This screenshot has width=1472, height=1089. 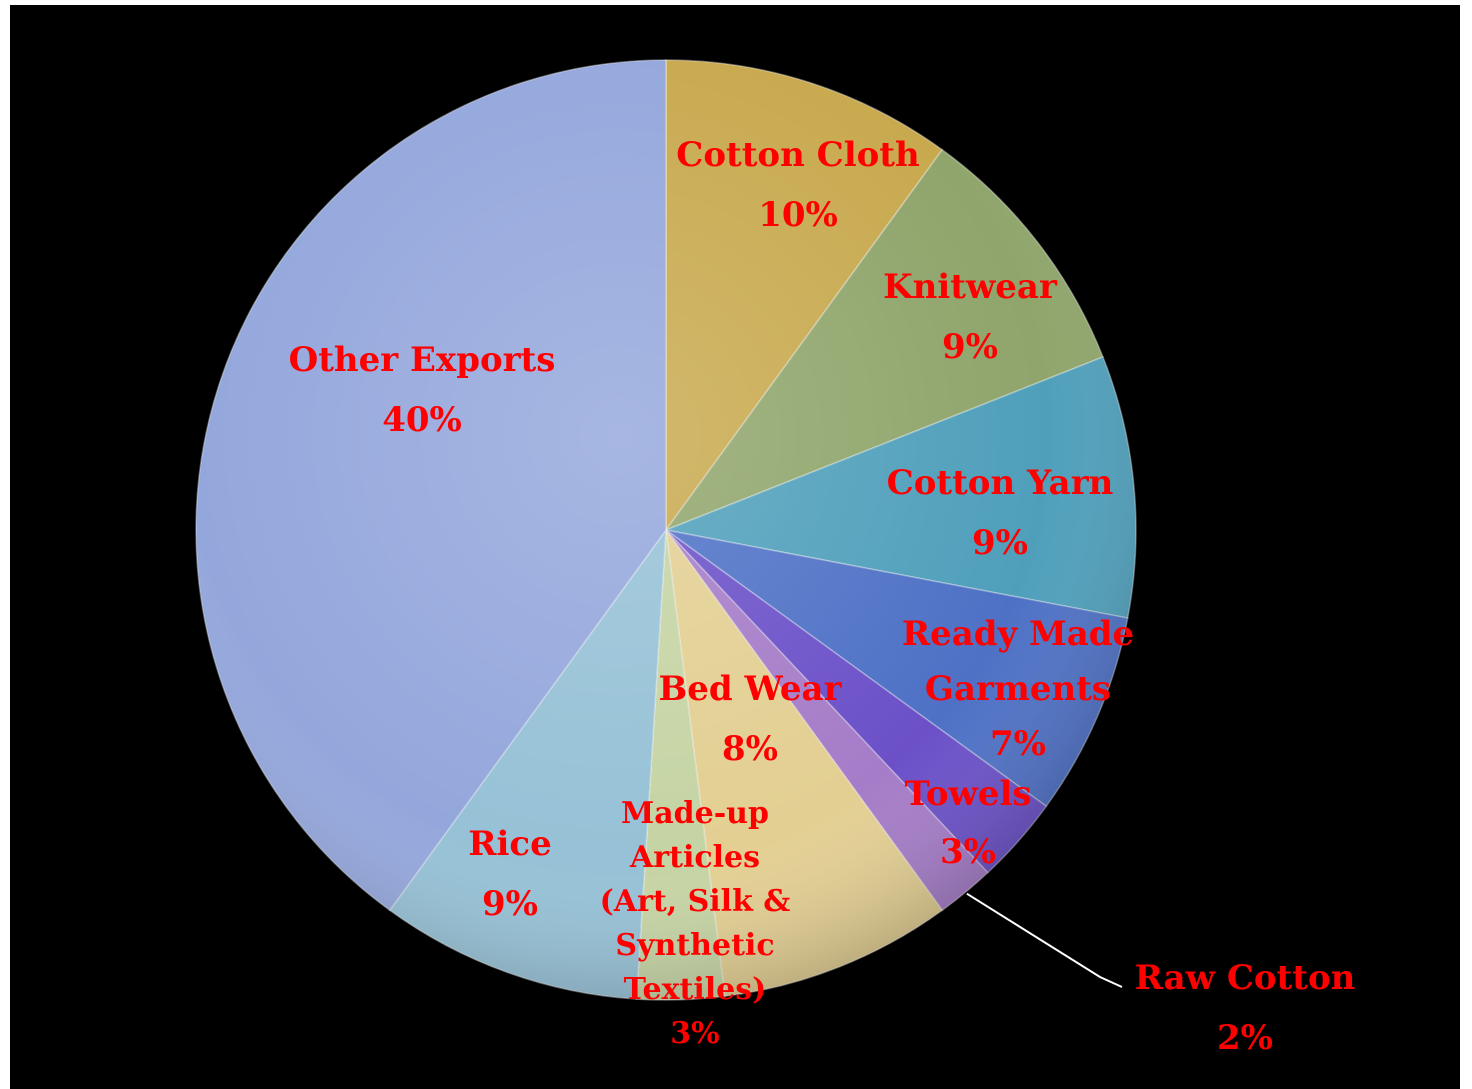 I want to click on leader-lines, so click(x=1044, y=940).